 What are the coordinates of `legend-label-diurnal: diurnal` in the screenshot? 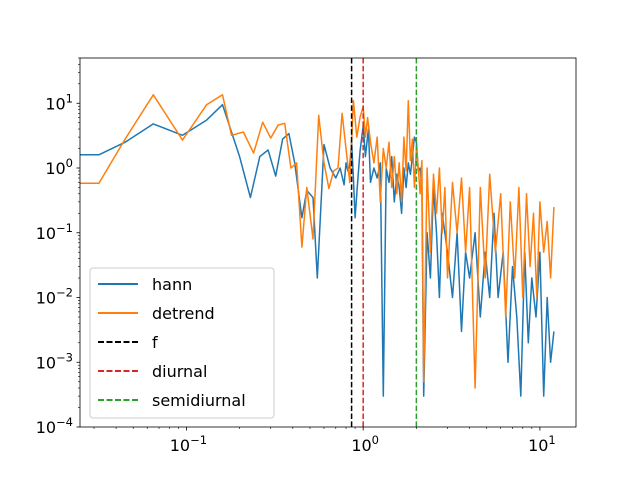 It's located at (179, 371).